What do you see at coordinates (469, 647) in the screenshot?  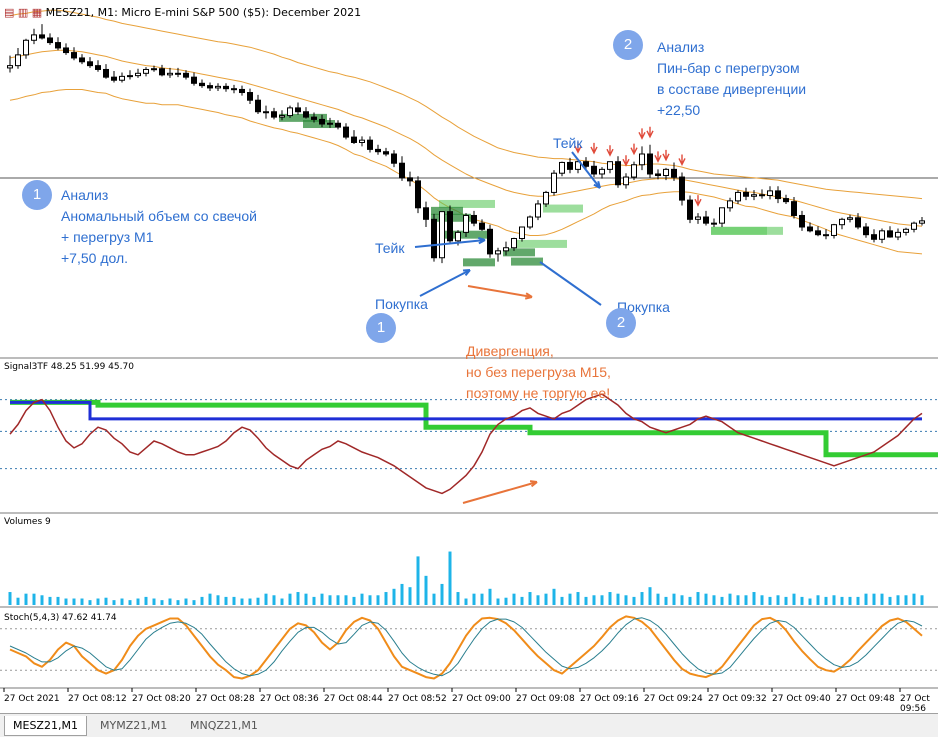 I see `stoch-panel` at bounding box center [469, 647].